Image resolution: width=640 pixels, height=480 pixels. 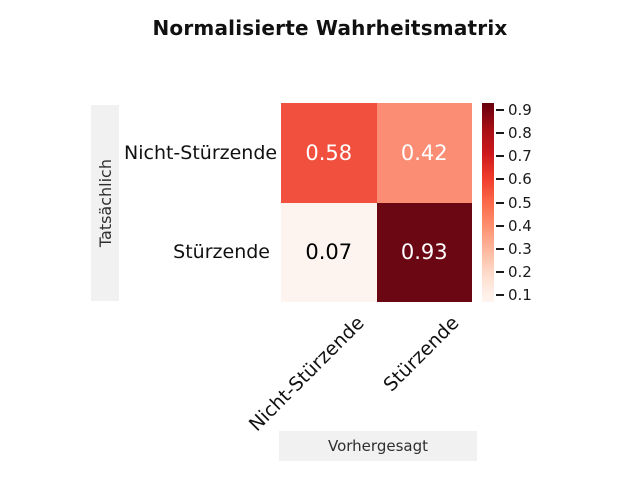 I want to click on colorbar-tick-0.8: 0.8, so click(x=514, y=133).